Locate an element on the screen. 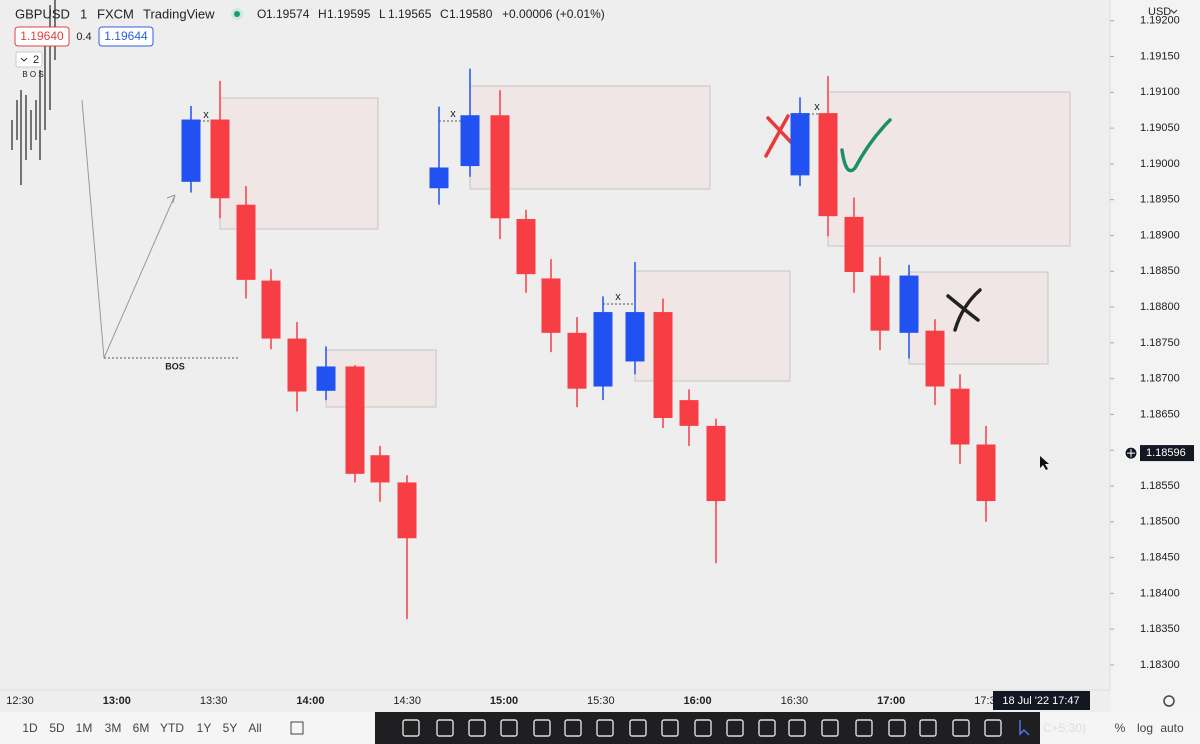  change: +0.00006 (+0.01%) is located at coordinates (553, 14).